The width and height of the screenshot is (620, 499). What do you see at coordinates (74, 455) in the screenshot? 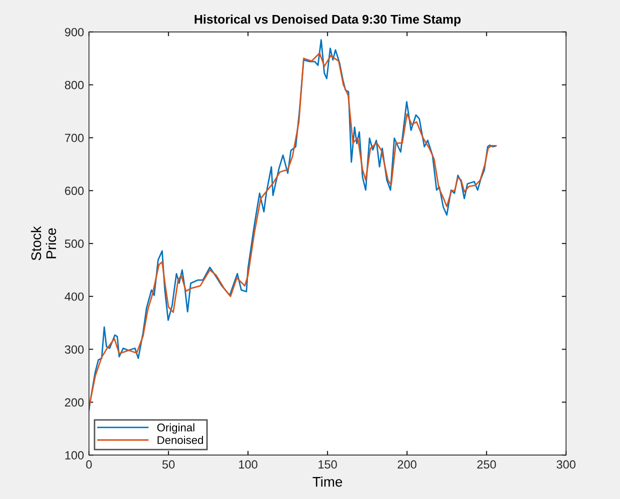
I see `y-tick-label: 100` at bounding box center [74, 455].